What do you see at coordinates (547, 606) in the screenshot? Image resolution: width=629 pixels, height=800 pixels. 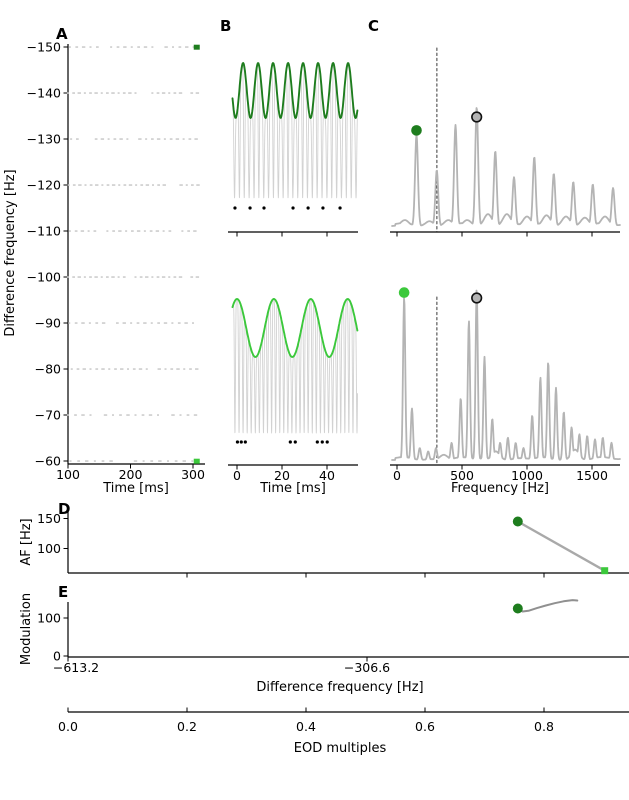 I see `modulation-curve` at bounding box center [547, 606].